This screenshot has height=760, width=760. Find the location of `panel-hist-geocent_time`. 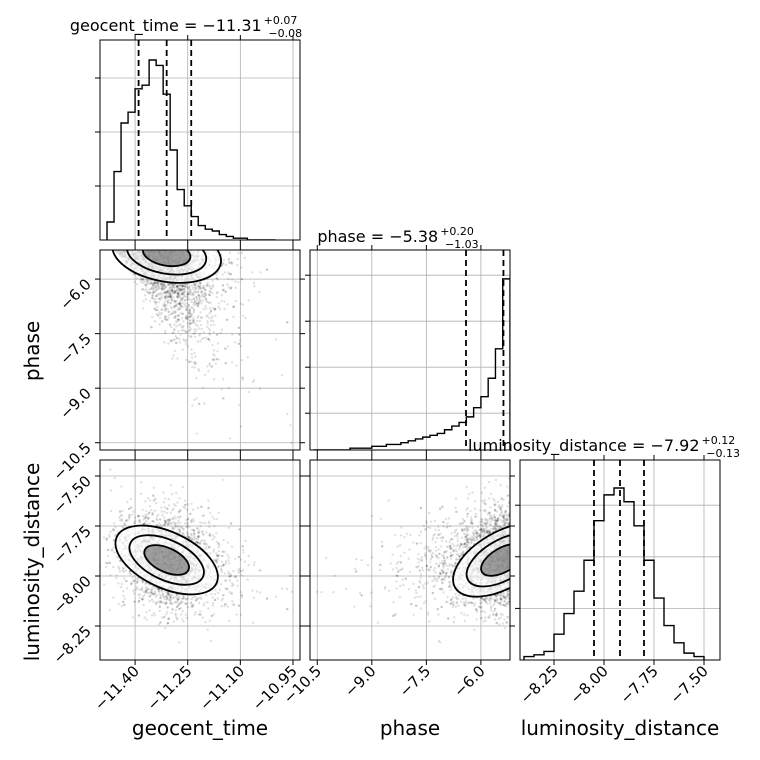

panel-hist-geocent_time is located at coordinates (197, 140).